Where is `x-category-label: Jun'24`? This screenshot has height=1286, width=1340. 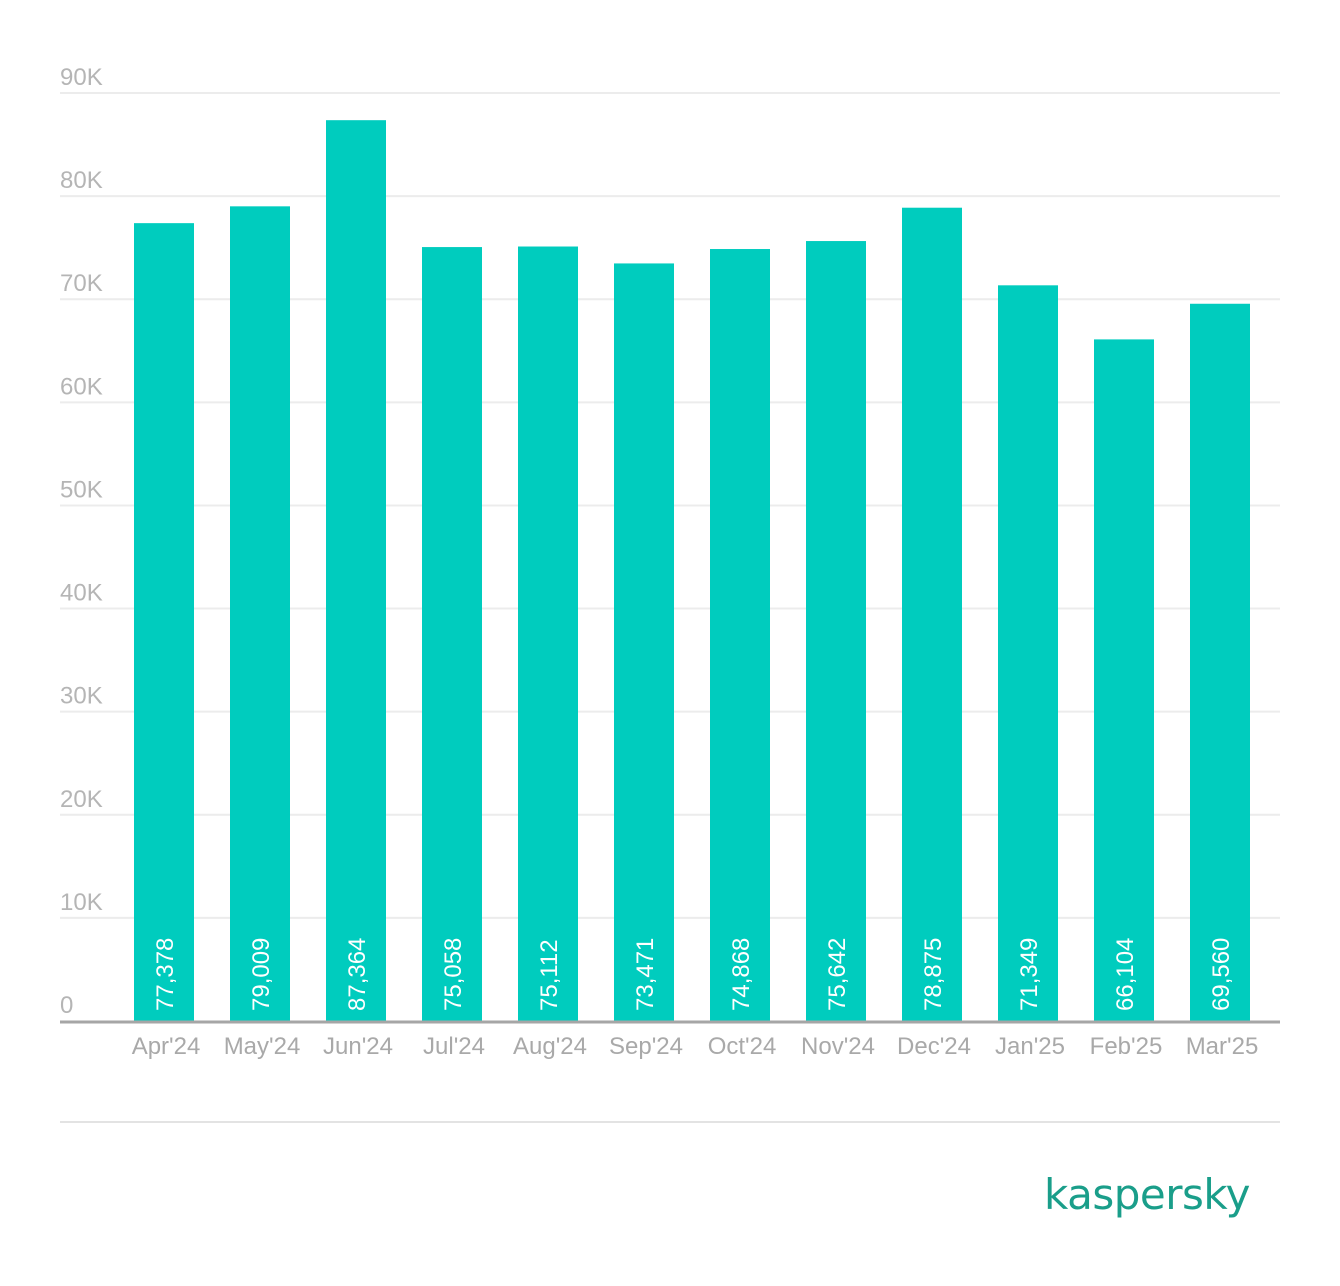 x-category-label: Jun'24 is located at coordinates (358, 1046).